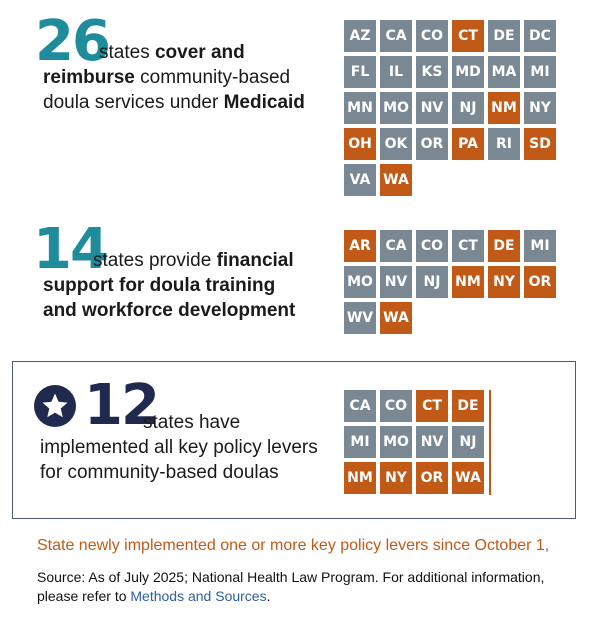 This screenshot has width=591, height=620. Describe the element at coordinates (264, 102) in the screenshot. I see `medicaid-text-bold-2: Medicaid` at that location.